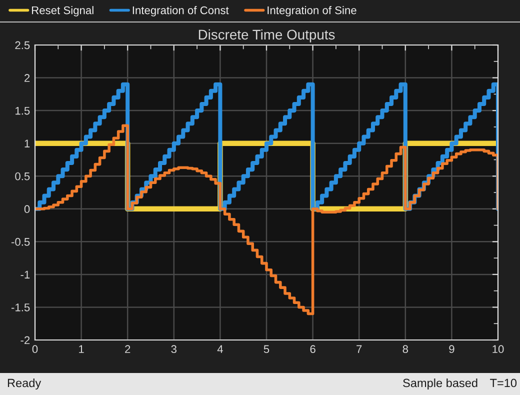 The width and height of the screenshot is (520, 395). I want to click on y-tick-label: -0.5, so click(20, 242).